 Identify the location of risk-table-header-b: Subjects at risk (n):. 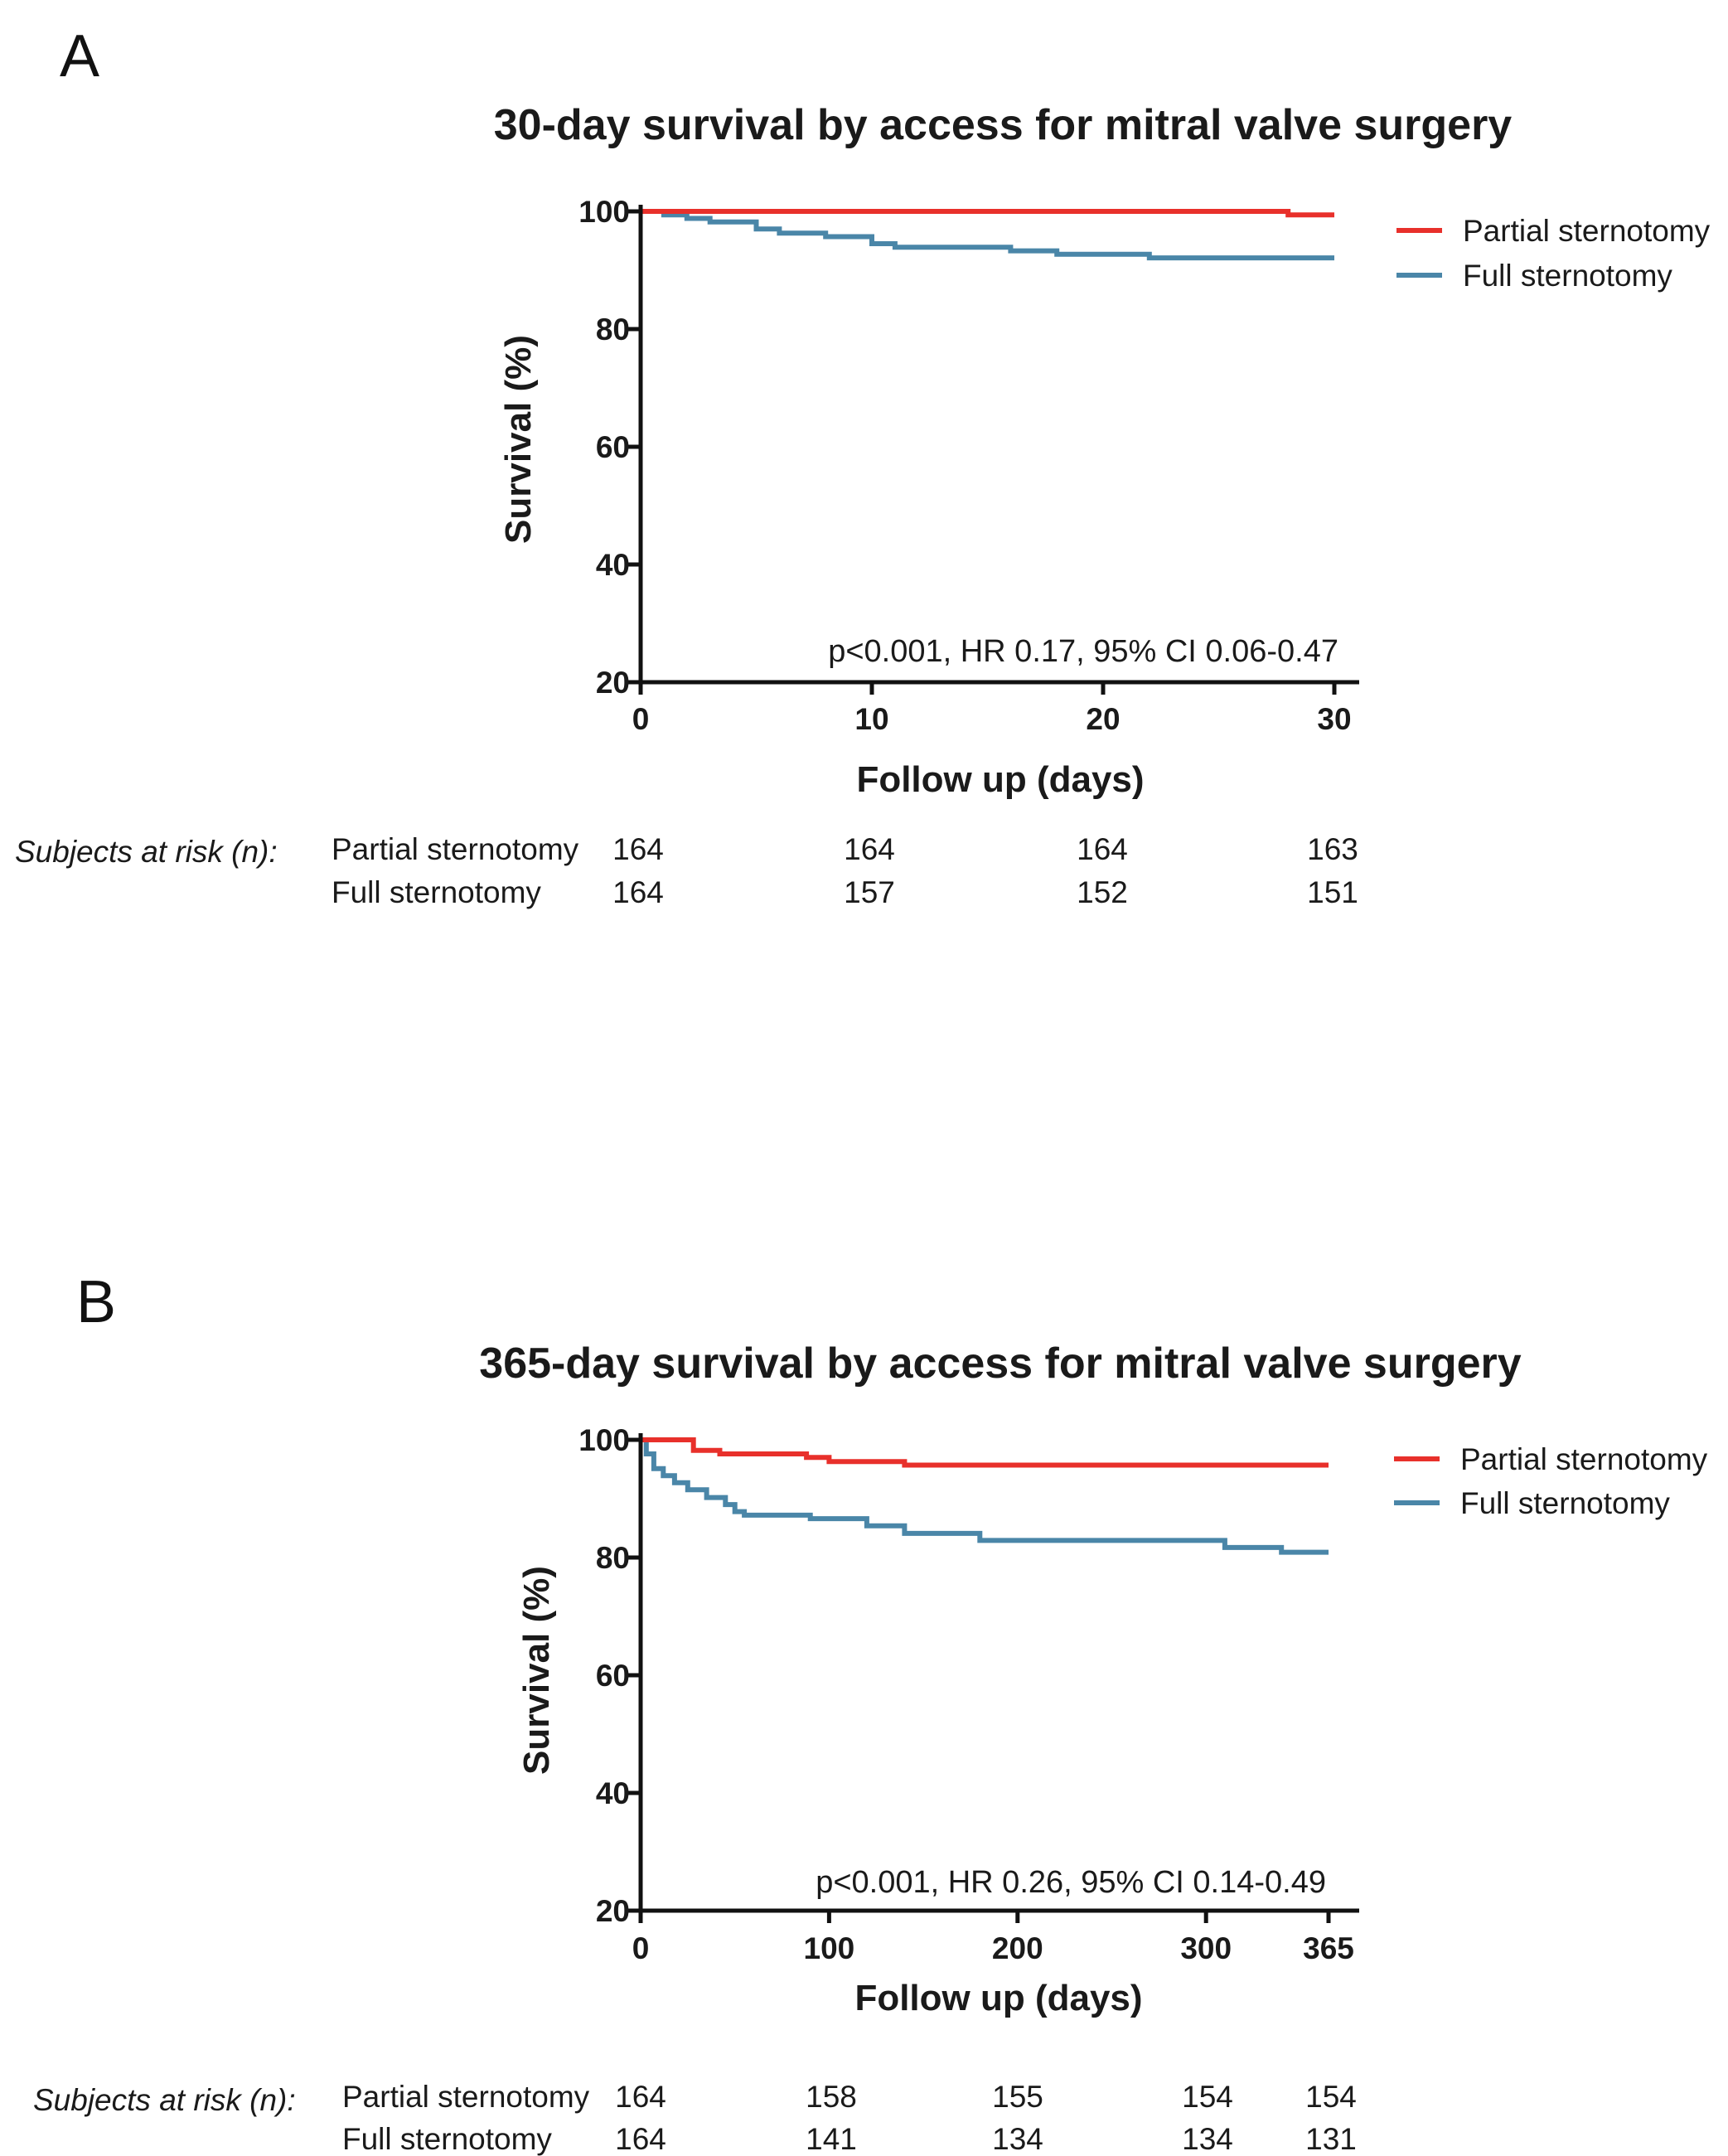
(164, 2100).